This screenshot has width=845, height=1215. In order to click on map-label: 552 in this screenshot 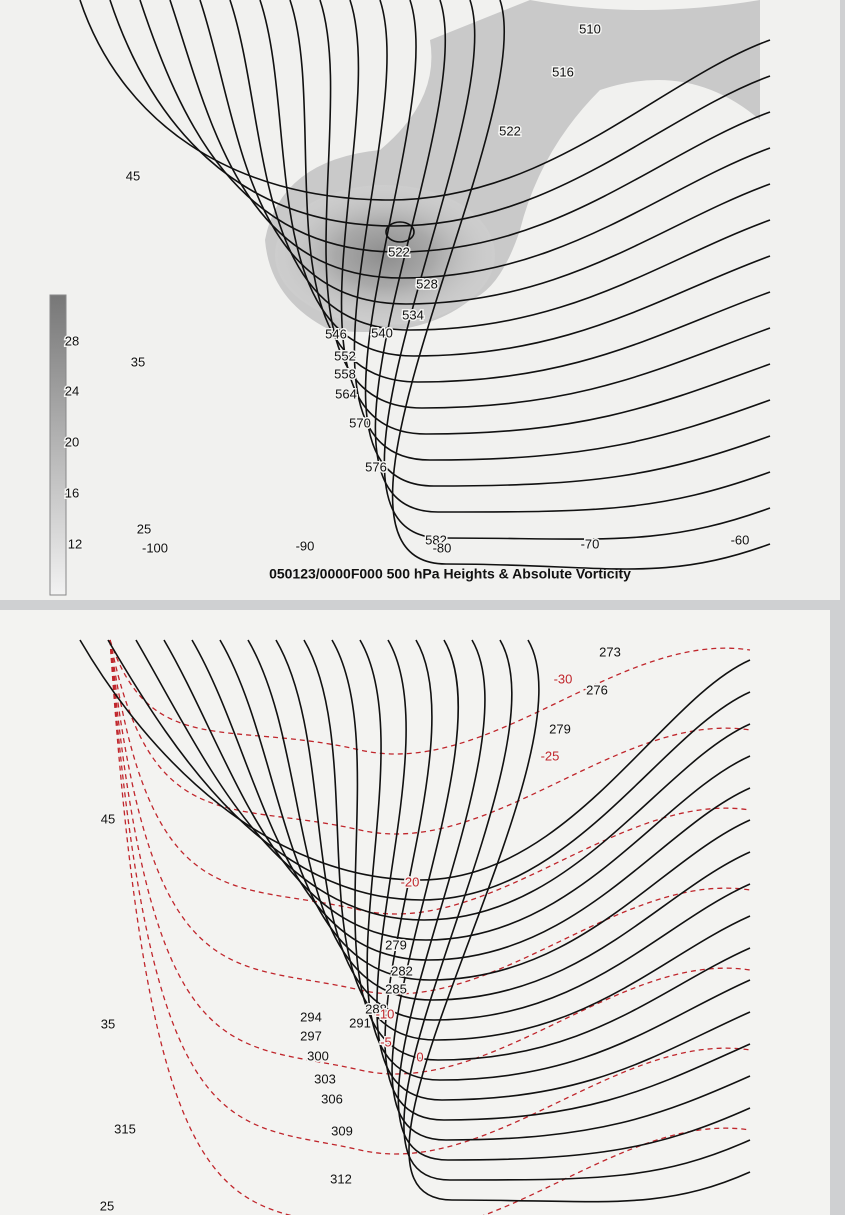, I will do `click(345, 355)`.